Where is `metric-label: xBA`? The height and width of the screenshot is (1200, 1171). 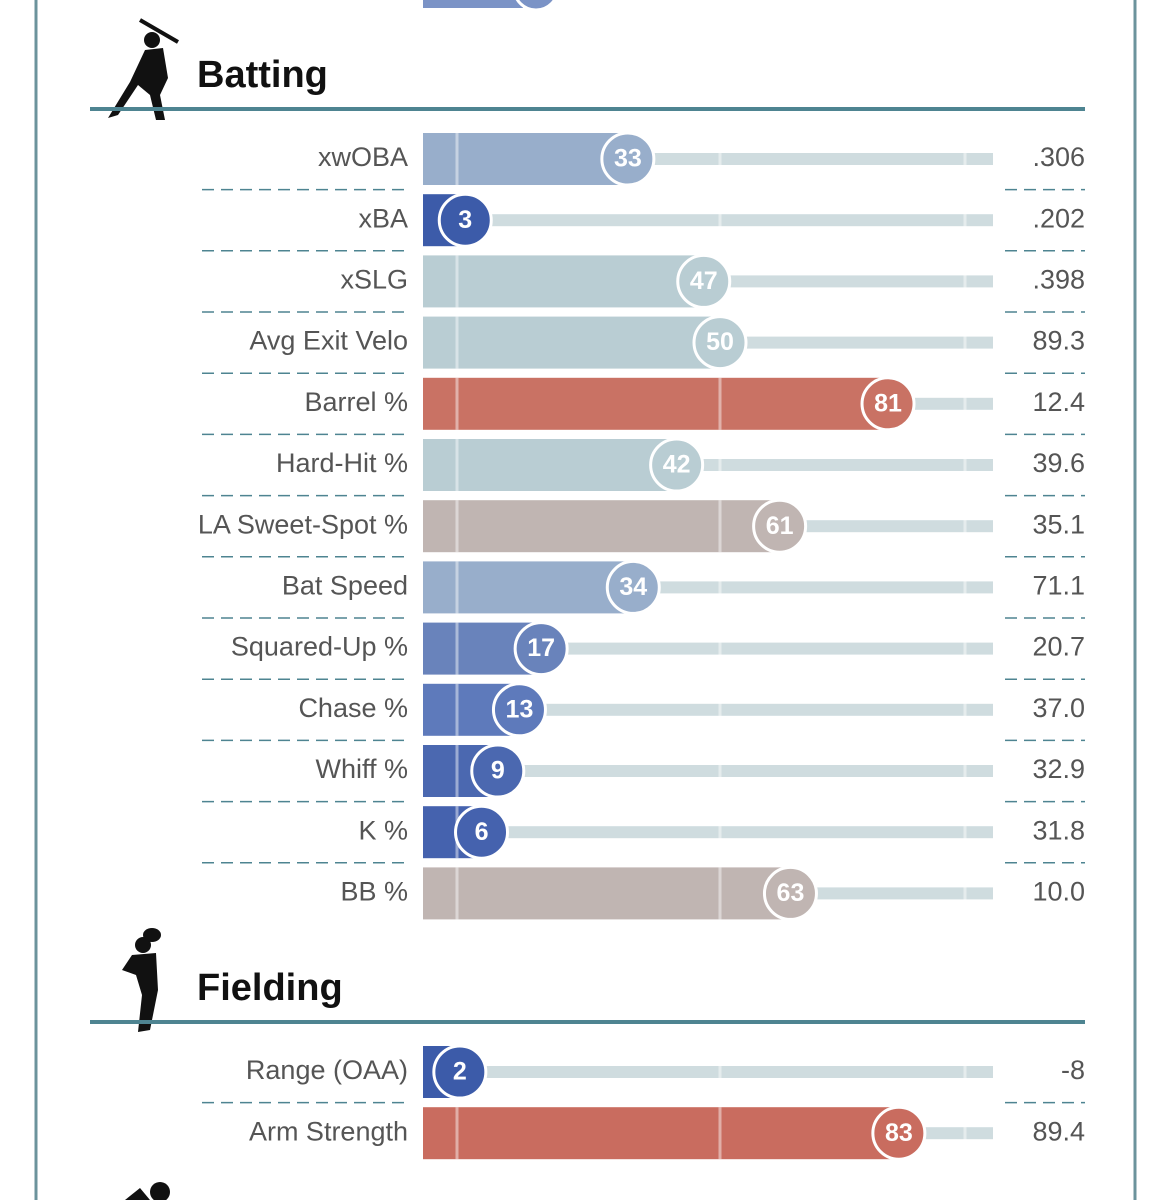 metric-label: xBA is located at coordinates (383, 218).